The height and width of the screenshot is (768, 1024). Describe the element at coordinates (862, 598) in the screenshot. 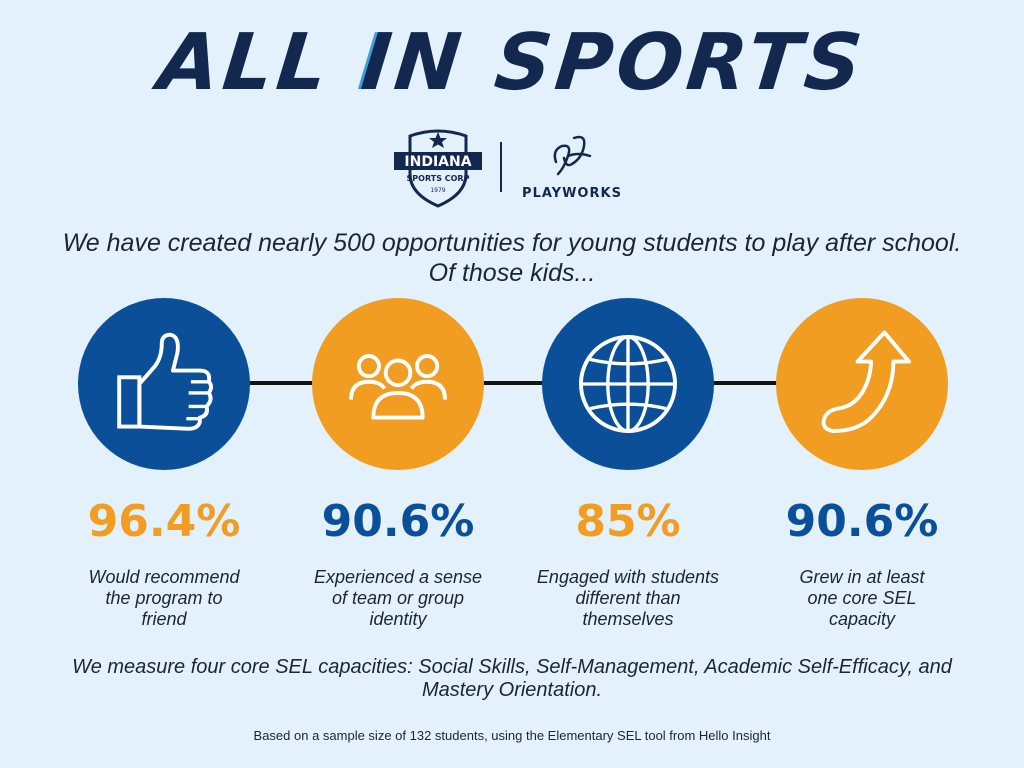

I see `stat-label-growth: Grew in at least one core SEL capacity` at that location.